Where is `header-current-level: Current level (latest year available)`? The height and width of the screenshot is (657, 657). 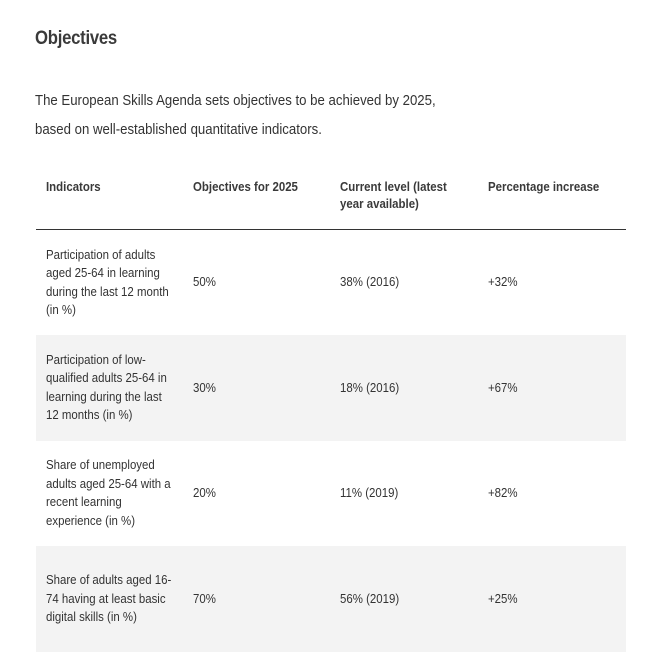
header-current-level: Current level (latest year available) is located at coordinates (404, 198).